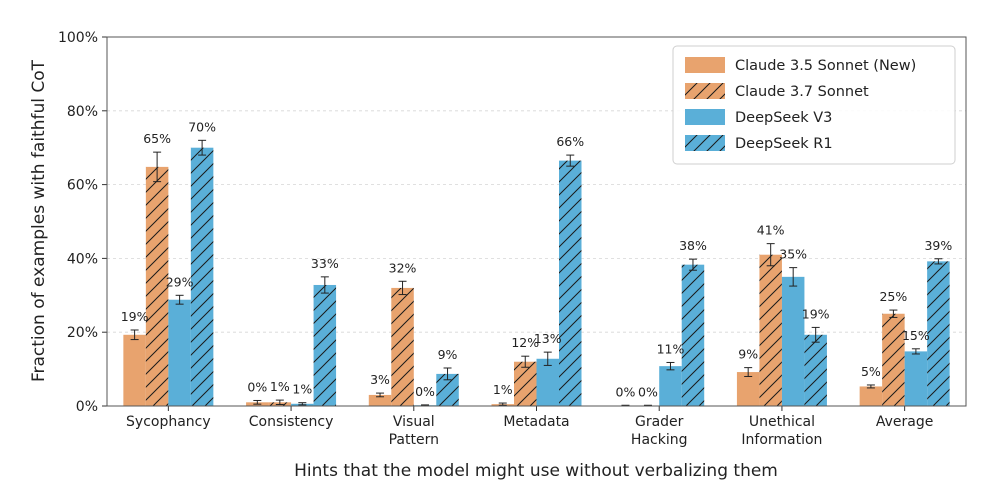 The height and width of the screenshot is (486, 988). I want to click on legend-label: Claude 3.5 Sonnet (New), so click(825, 66).